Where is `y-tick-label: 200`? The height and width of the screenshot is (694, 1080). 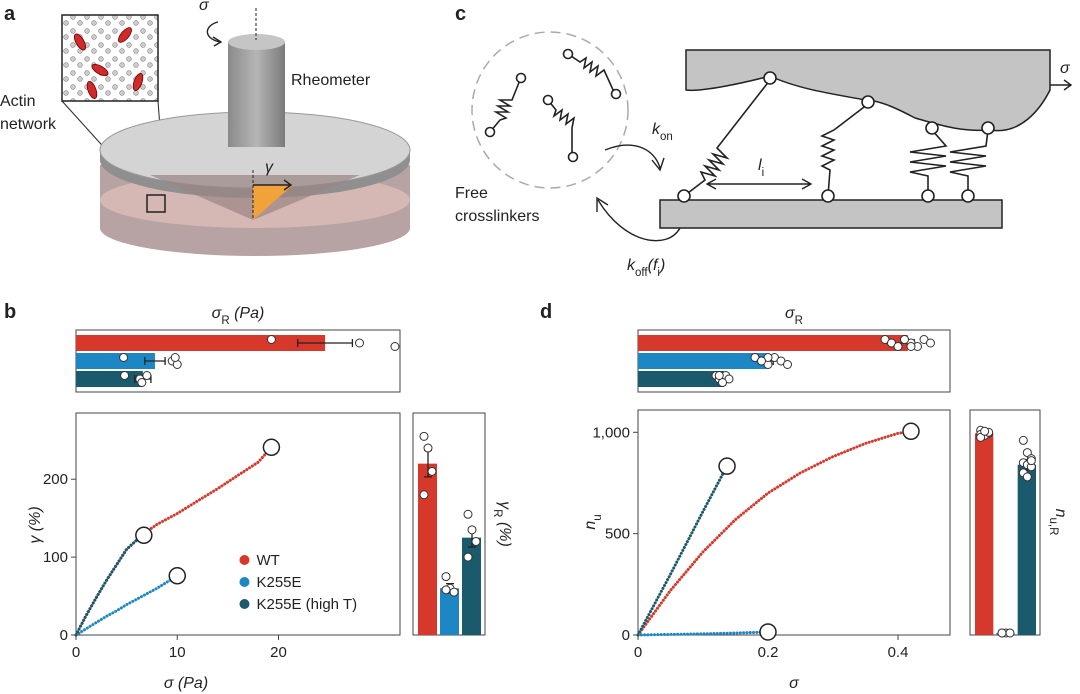 y-tick-label: 200 is located at coordinates (55, 479).